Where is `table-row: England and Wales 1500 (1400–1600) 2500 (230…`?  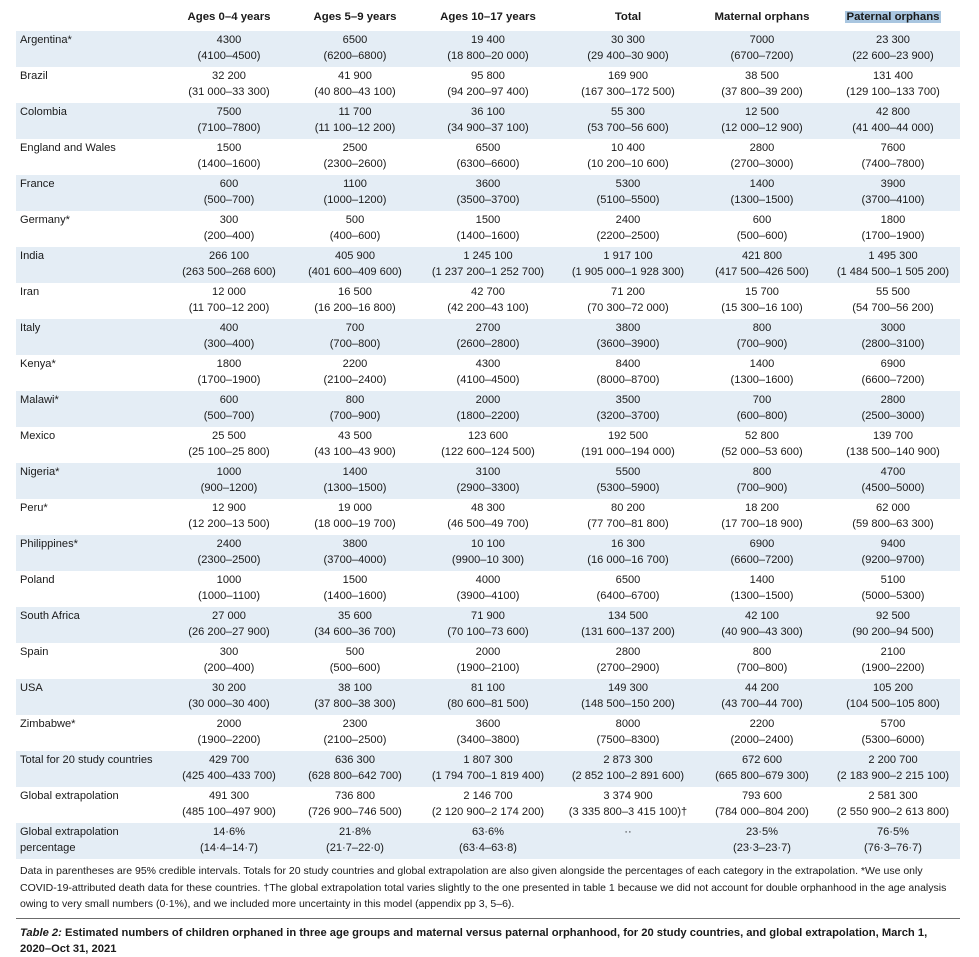
table-row: England and Wales 1500 (1400–1600) 2500 (230… is located at coordinates (488, 157).